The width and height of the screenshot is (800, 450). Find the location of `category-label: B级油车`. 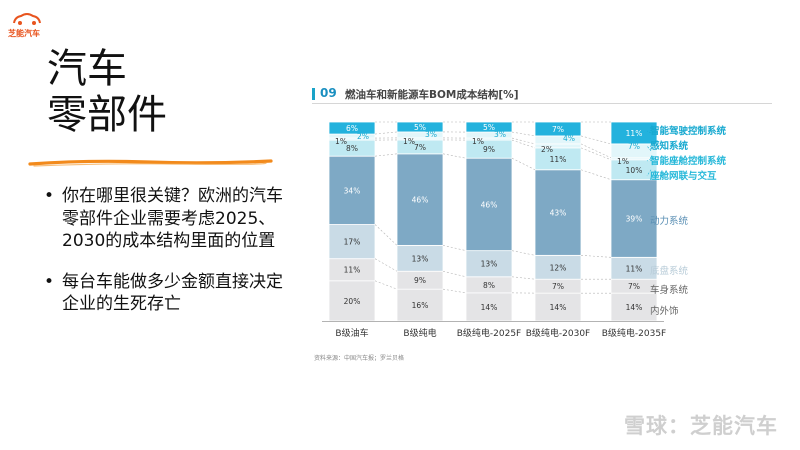

category-label: B级油车 is located at coordinates (351, 333).